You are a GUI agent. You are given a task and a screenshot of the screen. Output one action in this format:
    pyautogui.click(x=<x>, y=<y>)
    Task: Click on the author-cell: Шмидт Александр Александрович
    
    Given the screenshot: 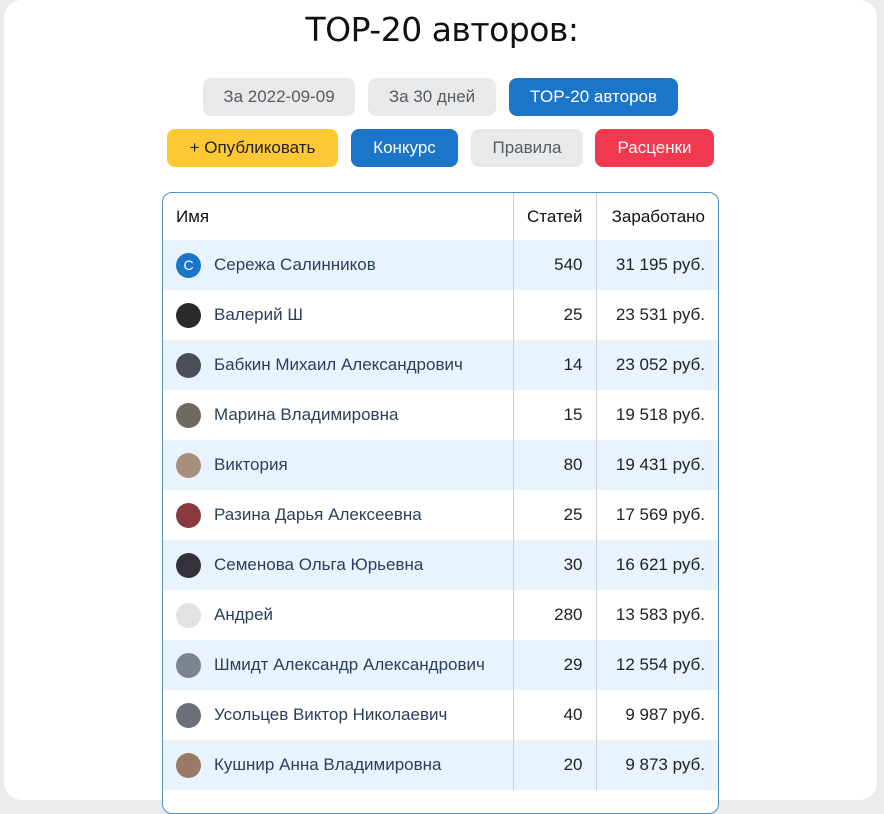 What is the action you would take?
    pyautogui.click(x=338, y=665)
    